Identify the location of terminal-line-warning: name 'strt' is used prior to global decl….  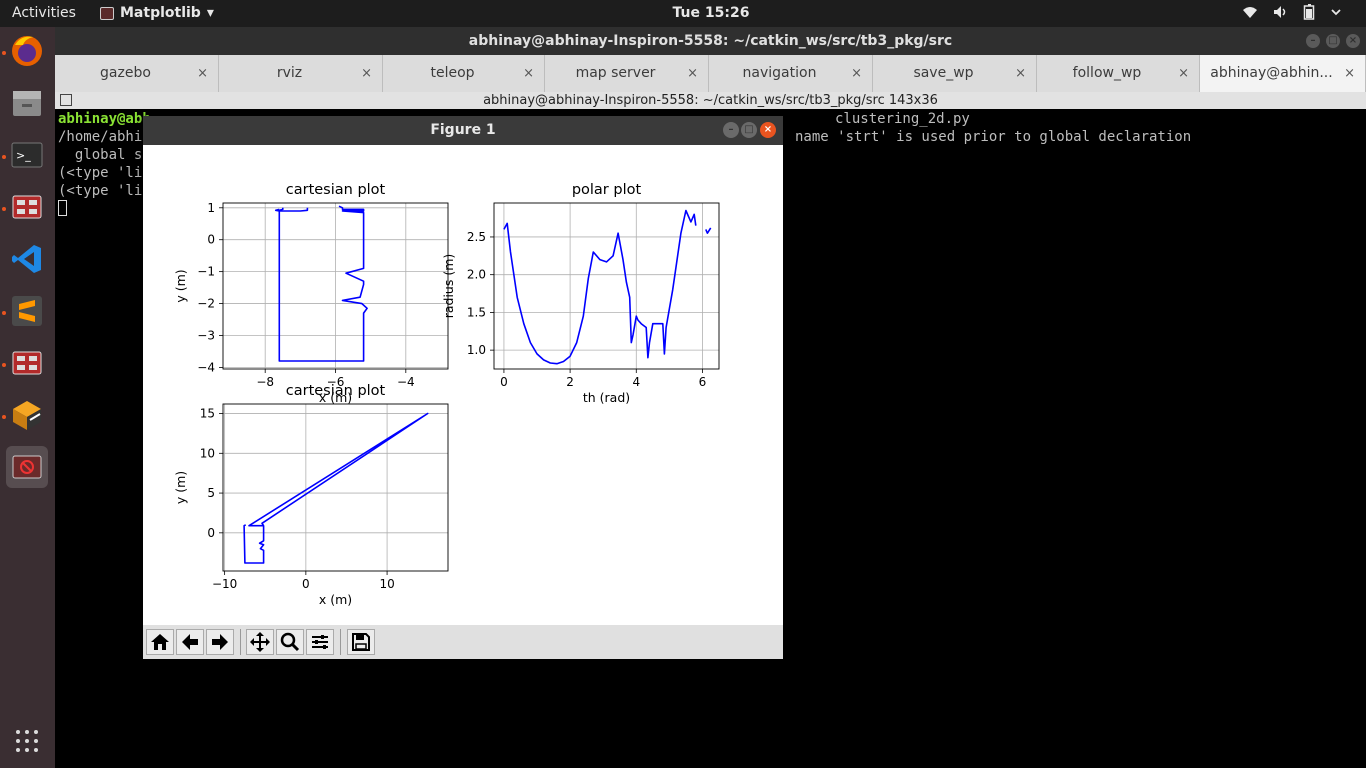
(993, 137).